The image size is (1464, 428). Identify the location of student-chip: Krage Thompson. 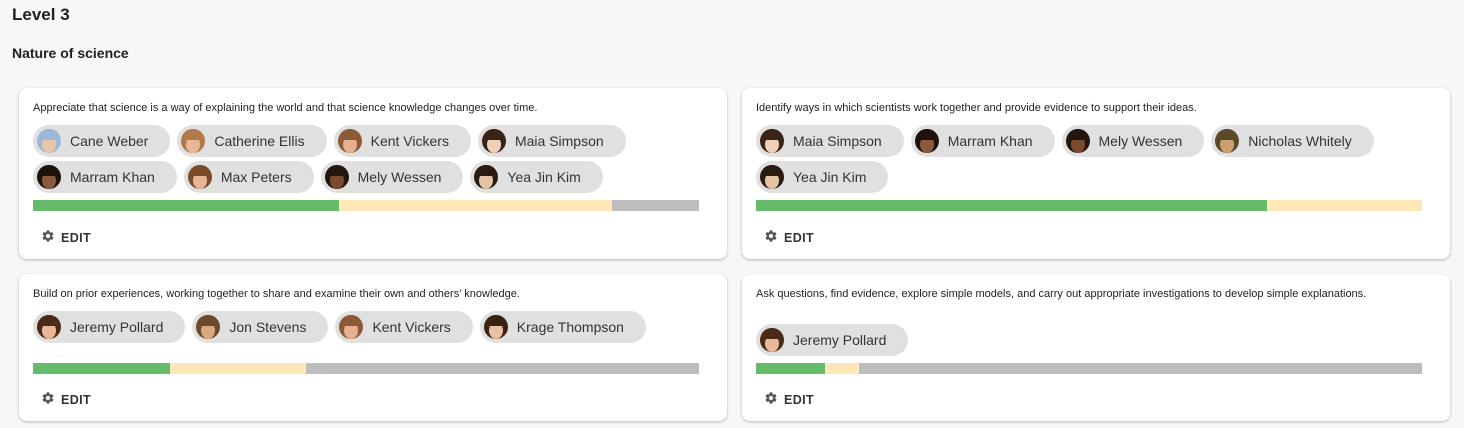
(562, 327).